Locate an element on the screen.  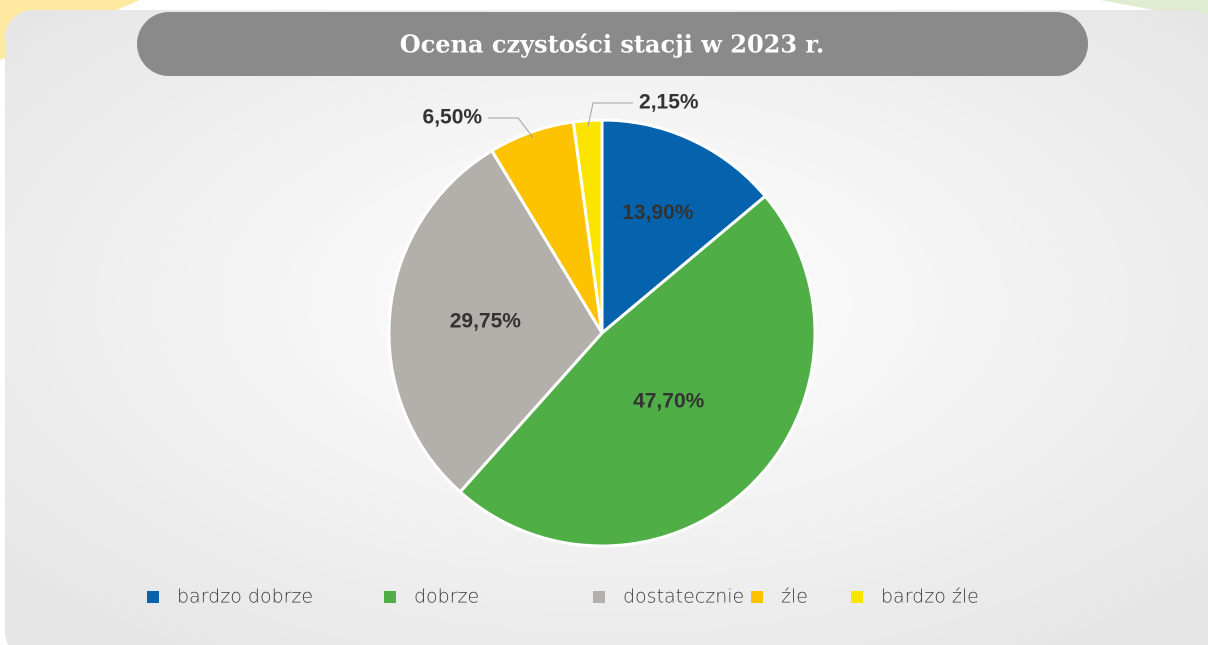
legend-label: źle is located at coordinates (794, 597).